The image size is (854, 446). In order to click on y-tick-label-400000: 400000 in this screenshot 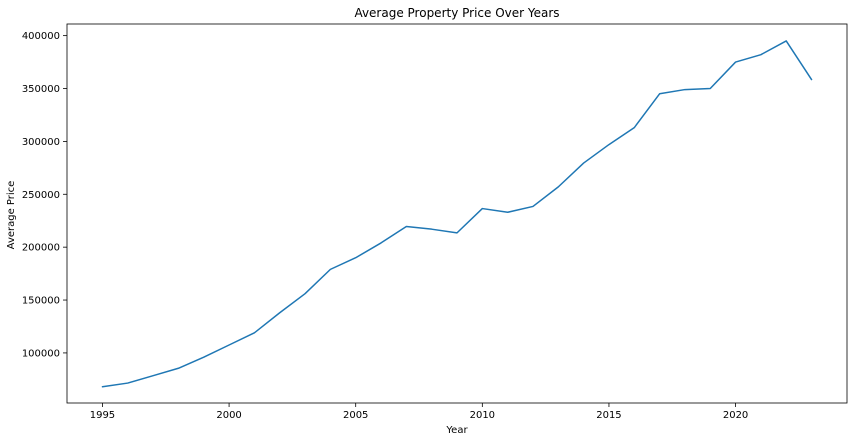, I will do `click(41, 36)`.